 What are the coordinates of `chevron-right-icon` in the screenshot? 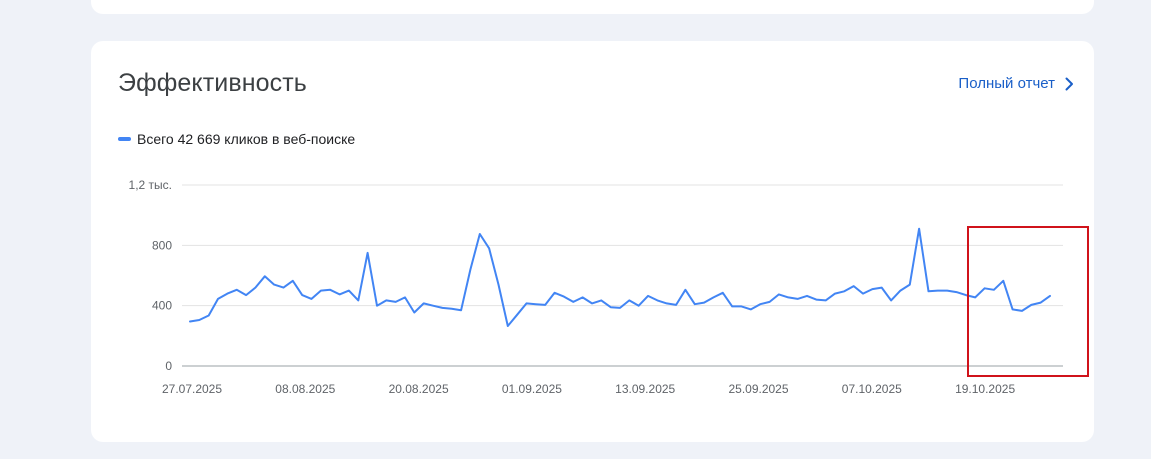 It's located at (1069, 84).